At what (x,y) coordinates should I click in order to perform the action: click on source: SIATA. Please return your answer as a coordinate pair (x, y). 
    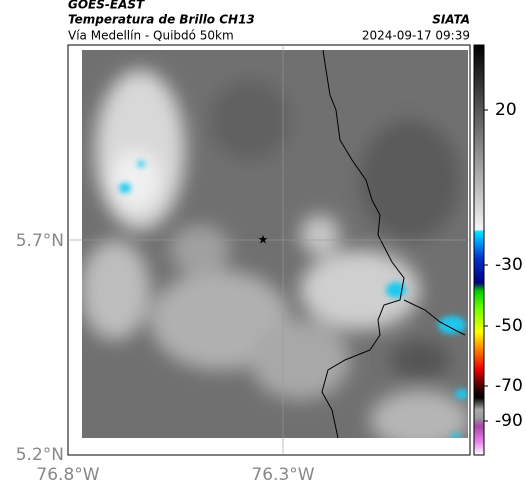
    Looking at the image, I should click on (451, 20).